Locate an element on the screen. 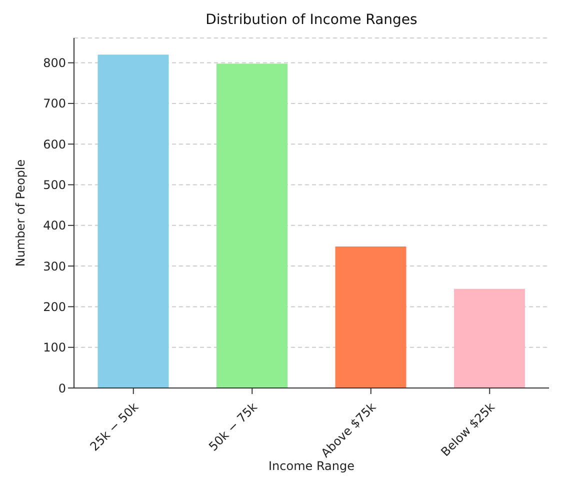 This screenshot has height=502, width=561. chart-title: Distribution of Income Ranges is located at coordinates (311, 20).